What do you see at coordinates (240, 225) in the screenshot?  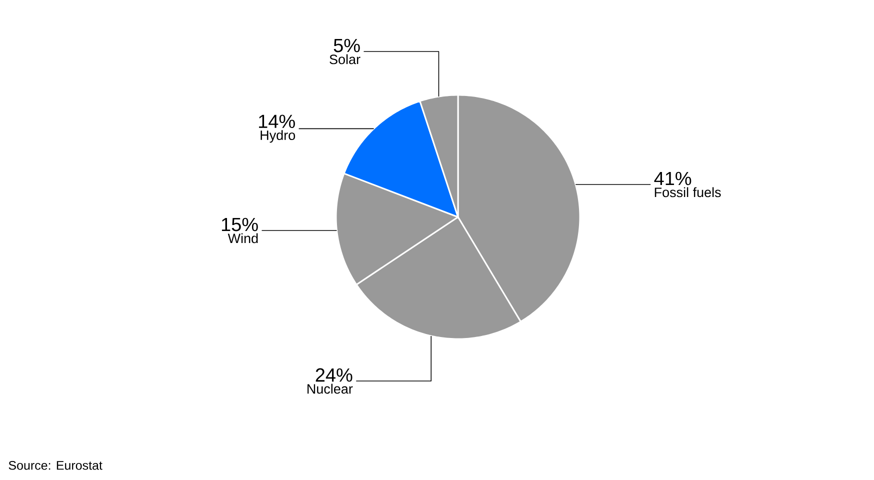 I see `data-label: 15%` at bounding box center [240, 225].